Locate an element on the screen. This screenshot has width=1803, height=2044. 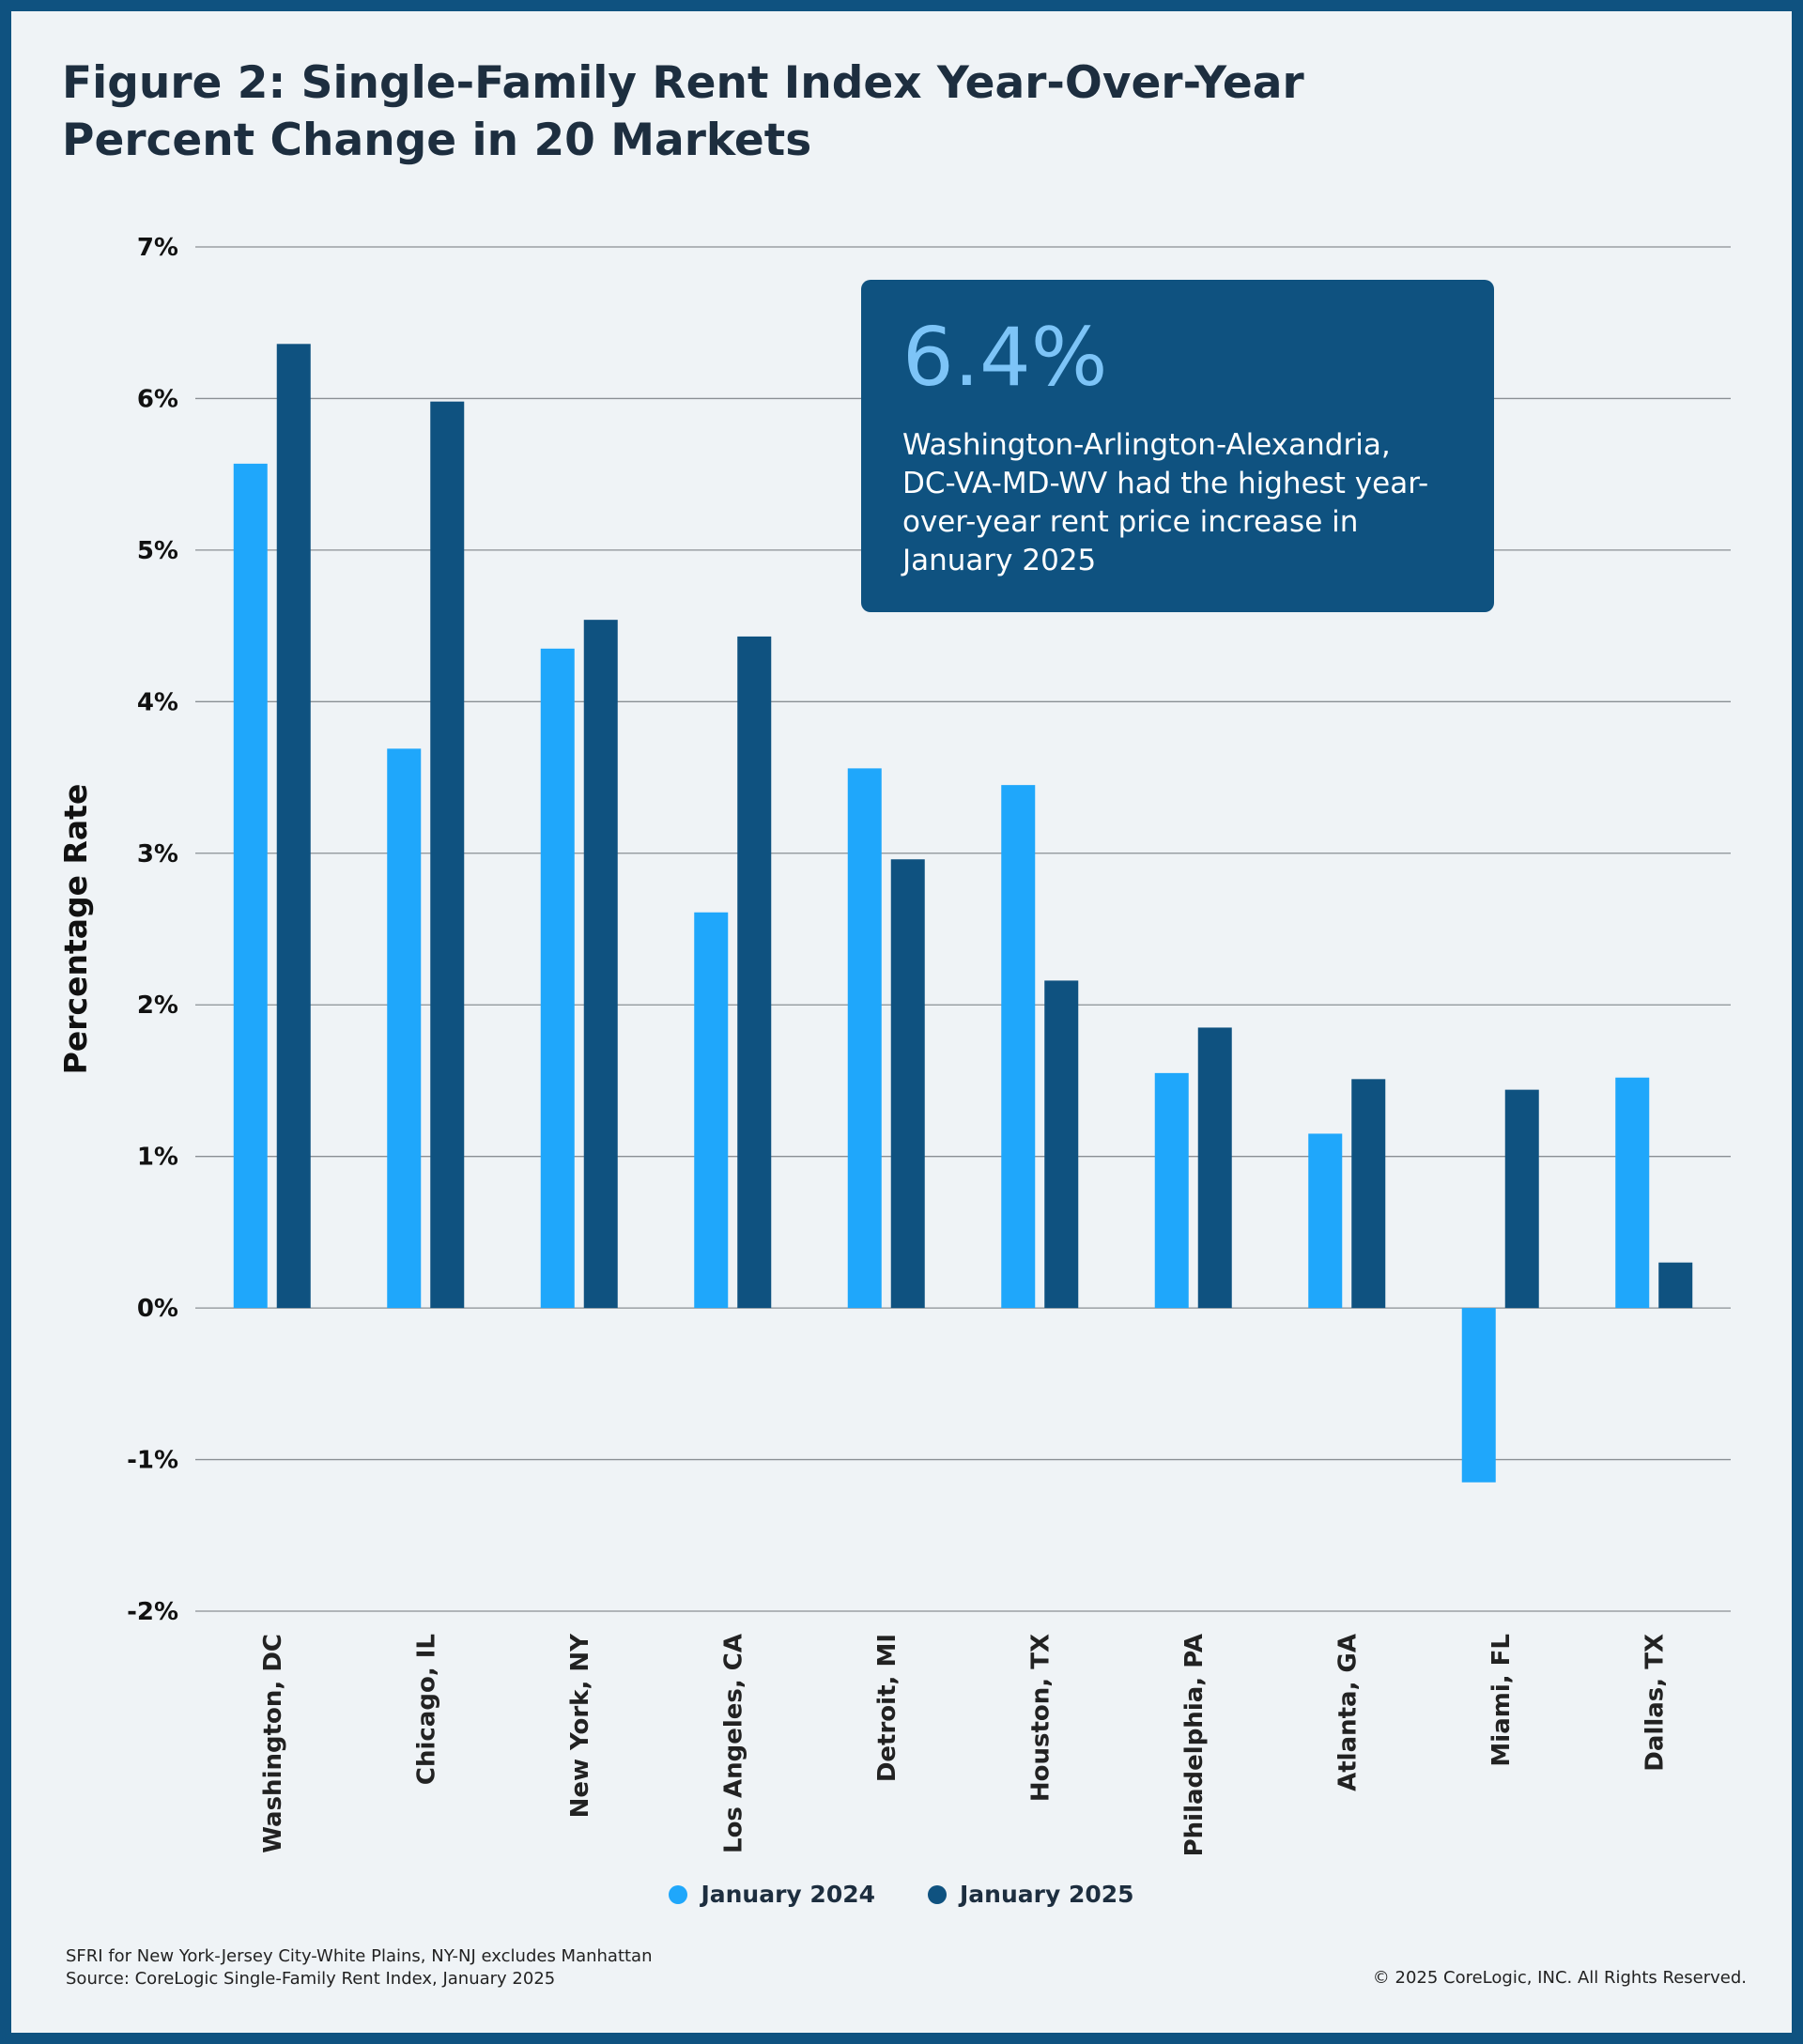
y-tick-label: 7% is located at coordinates (157, 248).